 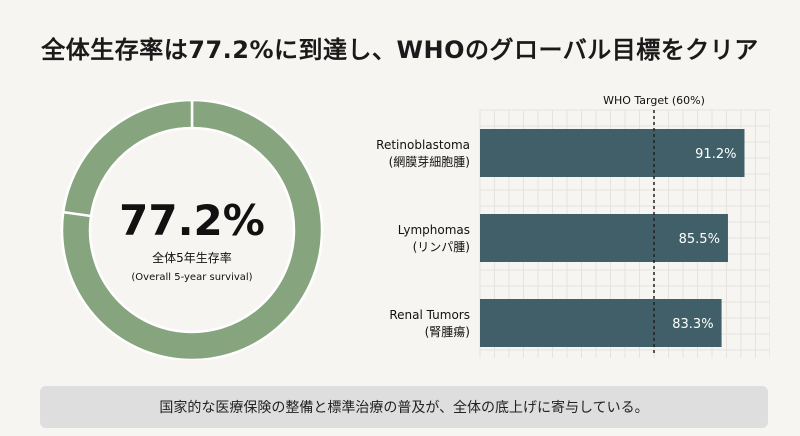 What do you see at coordinates (192, 220) in the screenshot?
I see `donut-center-value: 77.2%` at bounding box center [192, 220].